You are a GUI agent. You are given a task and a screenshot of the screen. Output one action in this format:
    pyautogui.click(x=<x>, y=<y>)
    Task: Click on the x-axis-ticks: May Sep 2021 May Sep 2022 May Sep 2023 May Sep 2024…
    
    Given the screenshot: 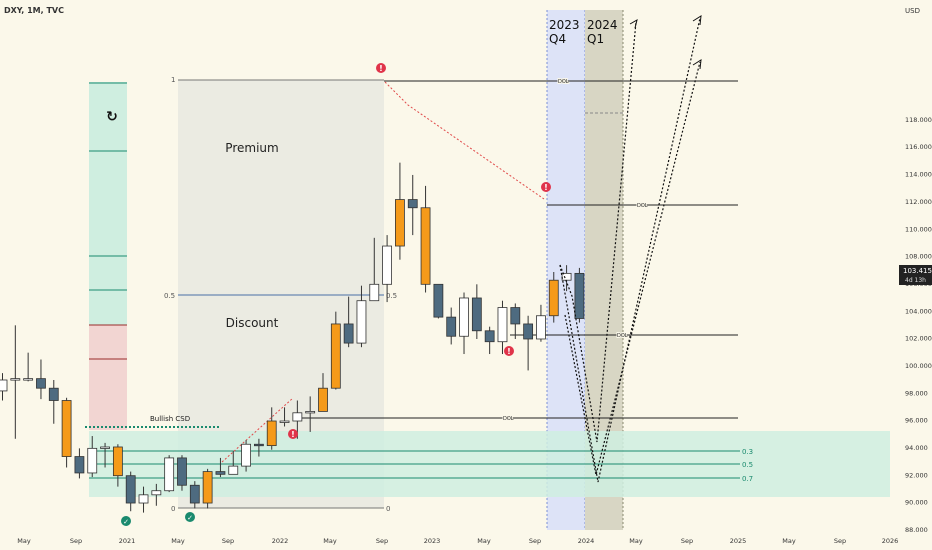 What is the action you would take?
    pyautogui.click(x=457, y=541)
    